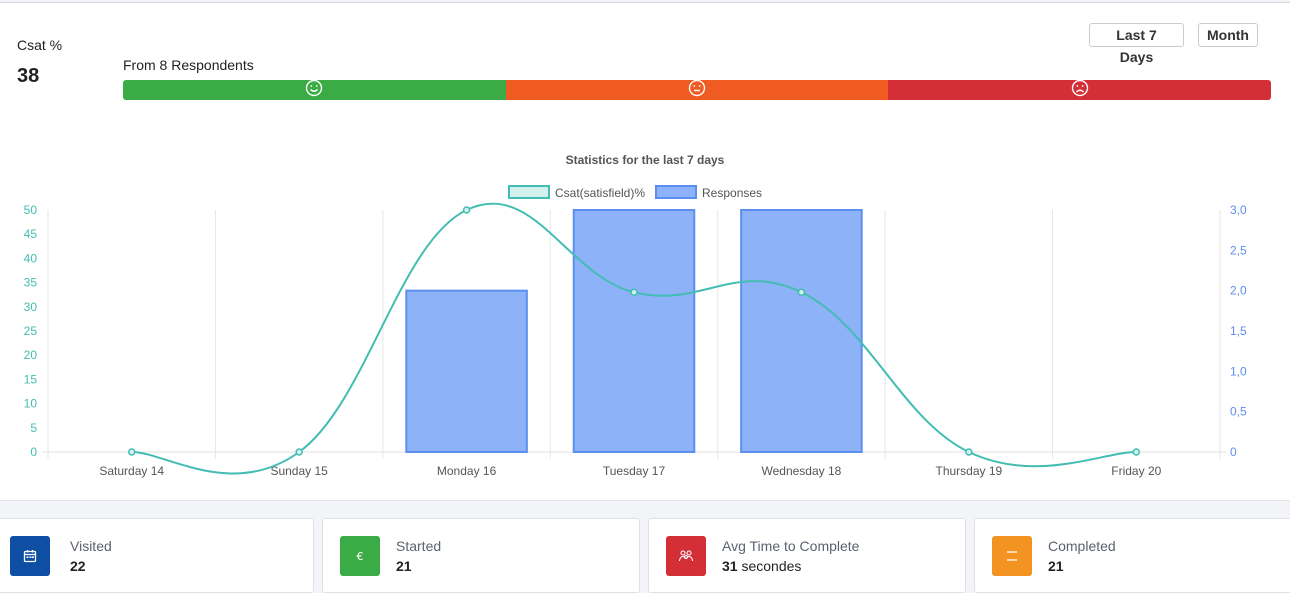 The height and width of the screenshot is (593, 1290). What do you see at coordinates (1132, 555) in the screenshot?
I see `stat-card-completed: Completed 21` at bounding box center [1132, 555].